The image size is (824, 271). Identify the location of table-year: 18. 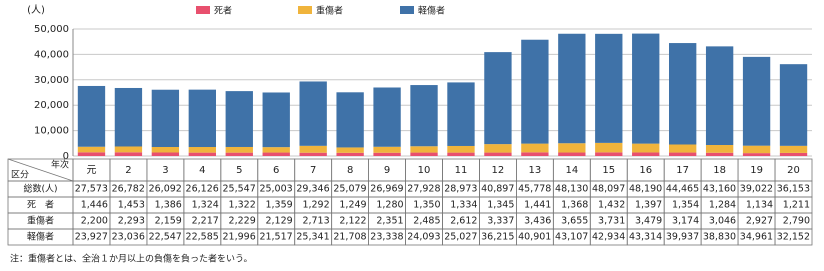
(719, 170).